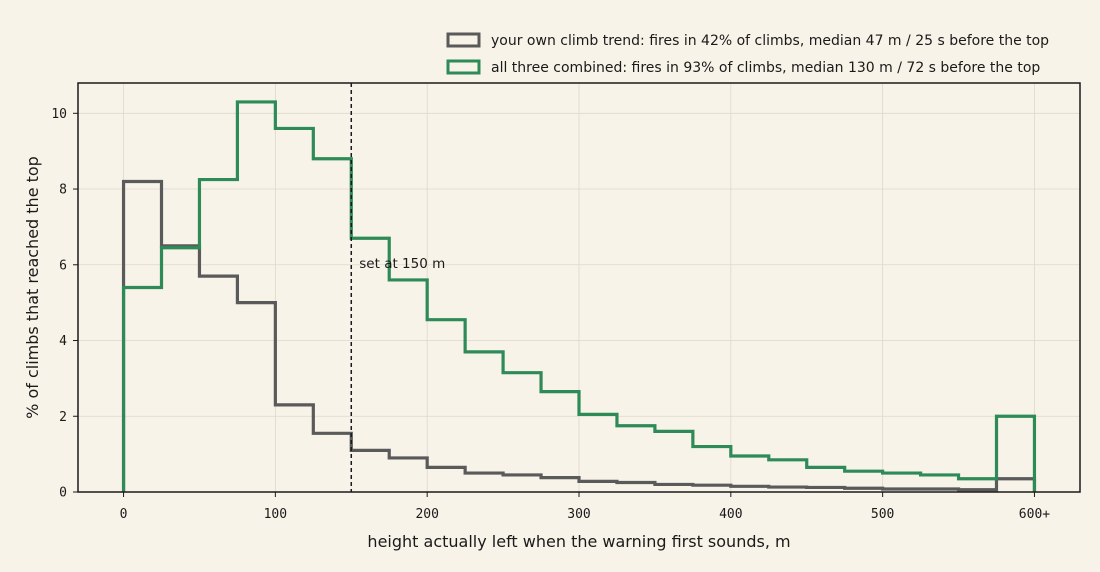 This screenshot has width=1100, height=572. I want to click on x-tick-label: 0, so click(124, 514).